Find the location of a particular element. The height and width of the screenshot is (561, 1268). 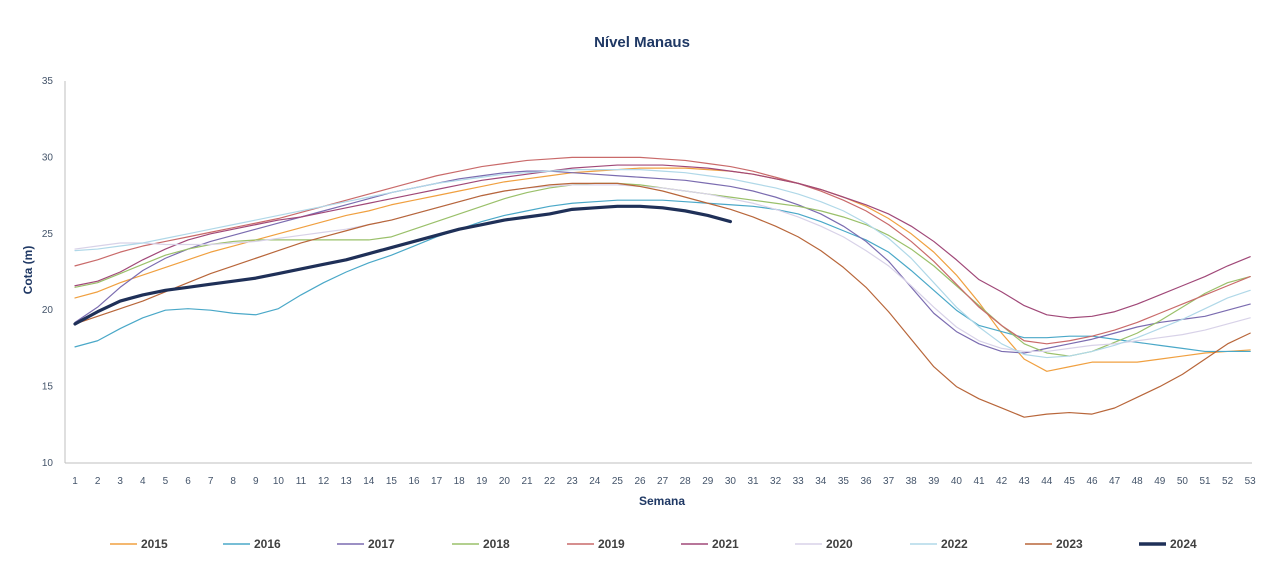

legend-label-2021: 2021 is located at coordinates (725, 544).